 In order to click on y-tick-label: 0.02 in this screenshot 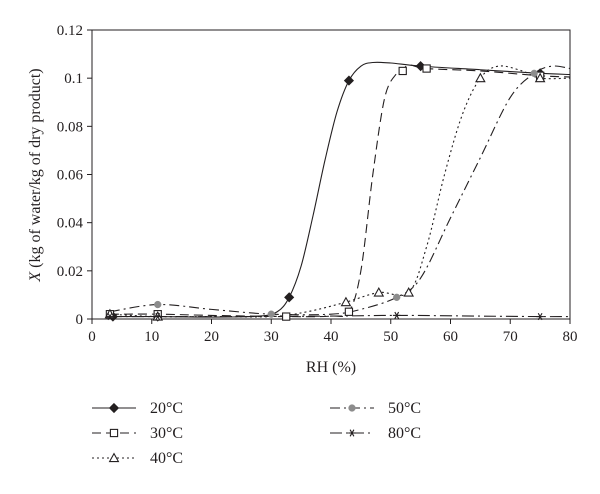, I will do `click(70, 272)`.